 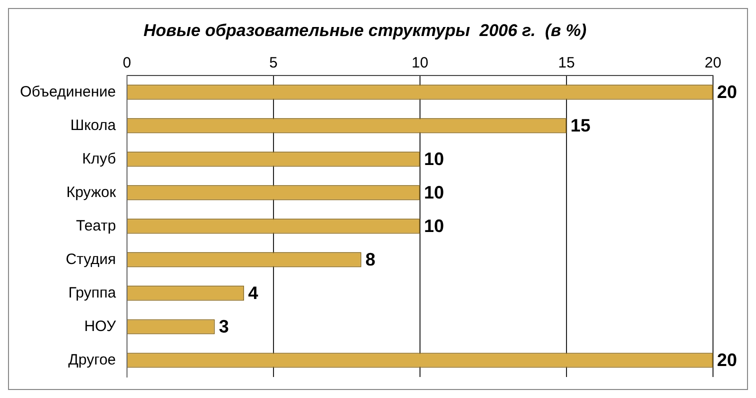 I want to click on y-tick-label: Группа, so click(x=92, y=293).